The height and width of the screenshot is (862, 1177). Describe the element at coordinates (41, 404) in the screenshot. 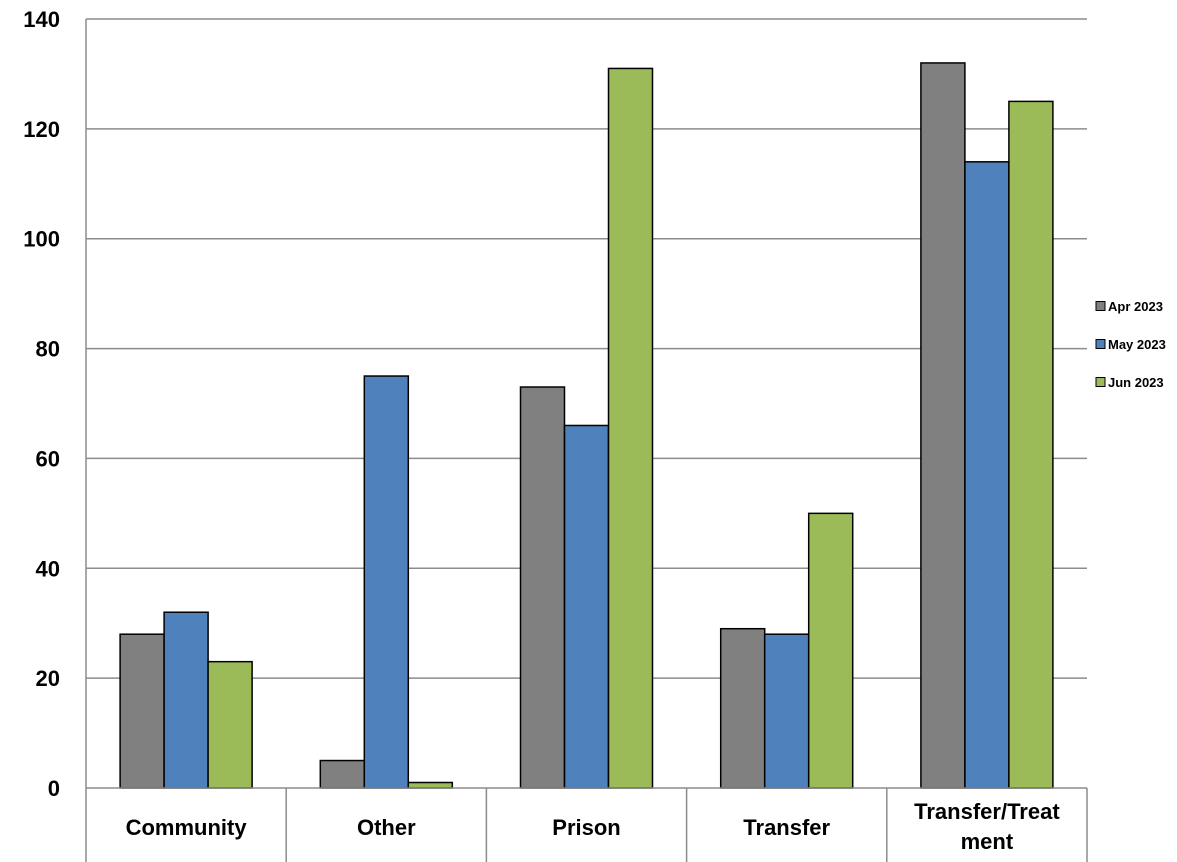

I see `y-tick-labels: 0 20 40 60 80 100 120 140` at that location.